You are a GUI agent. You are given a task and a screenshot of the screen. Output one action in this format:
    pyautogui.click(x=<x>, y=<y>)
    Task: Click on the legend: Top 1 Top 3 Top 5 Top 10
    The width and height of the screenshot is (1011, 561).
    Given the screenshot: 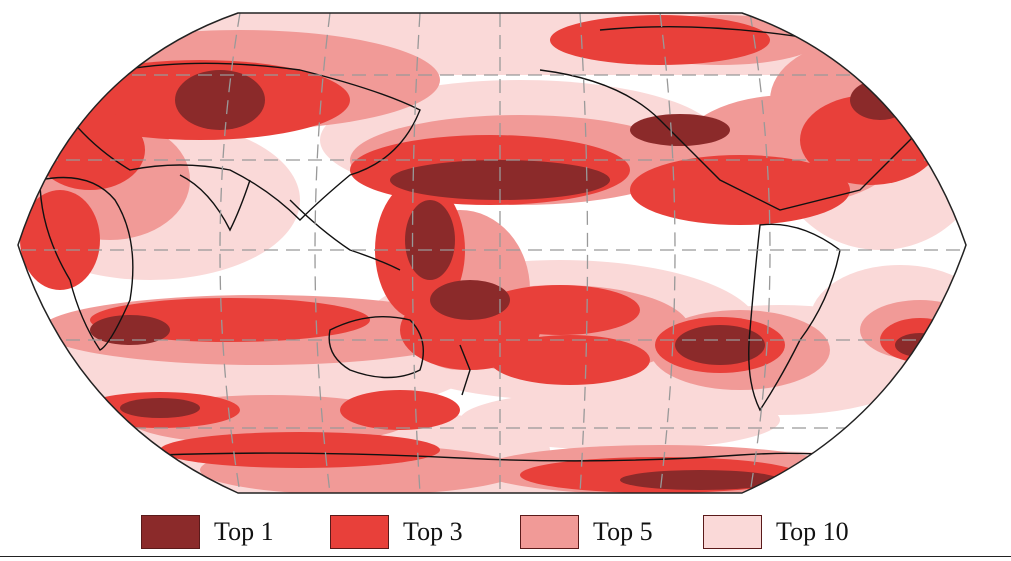 What is the action you would take?
    pyautogui.click(x=505, y=532)
    